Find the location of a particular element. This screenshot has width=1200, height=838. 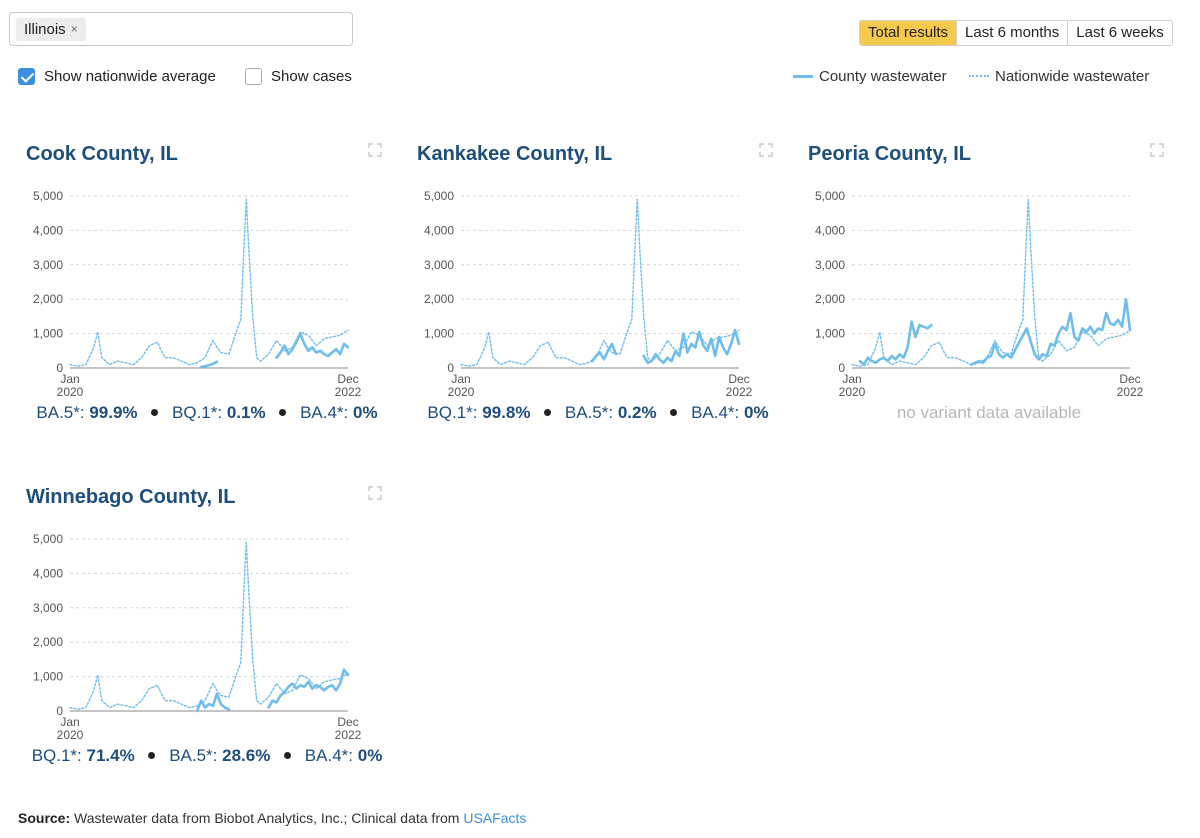

variant-1-name: BA.5*: is located at coordinates (60, 412).